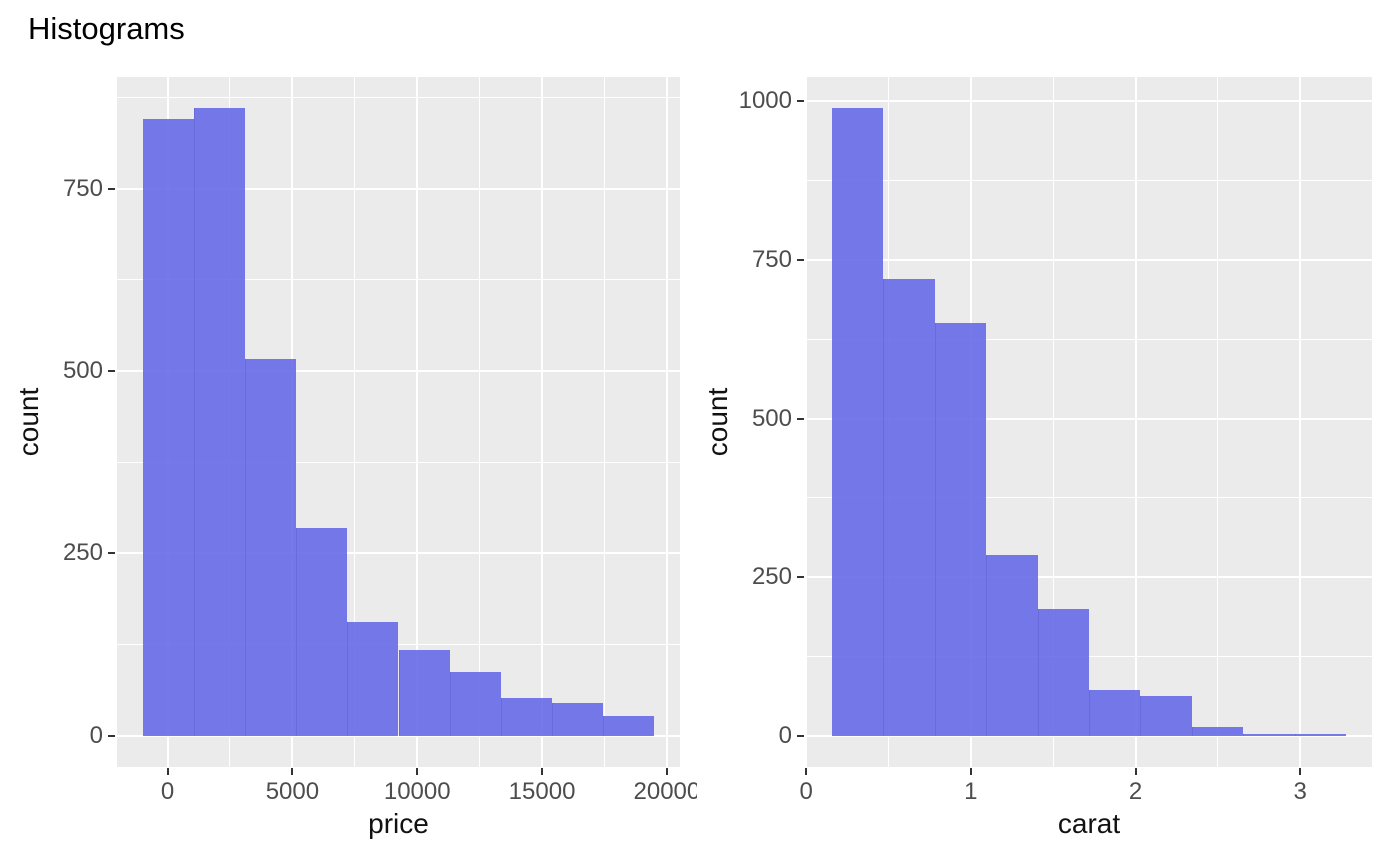 This screenshot has width=1400, height=866. I want to click on x-axis-title: price, so click(398, 823).